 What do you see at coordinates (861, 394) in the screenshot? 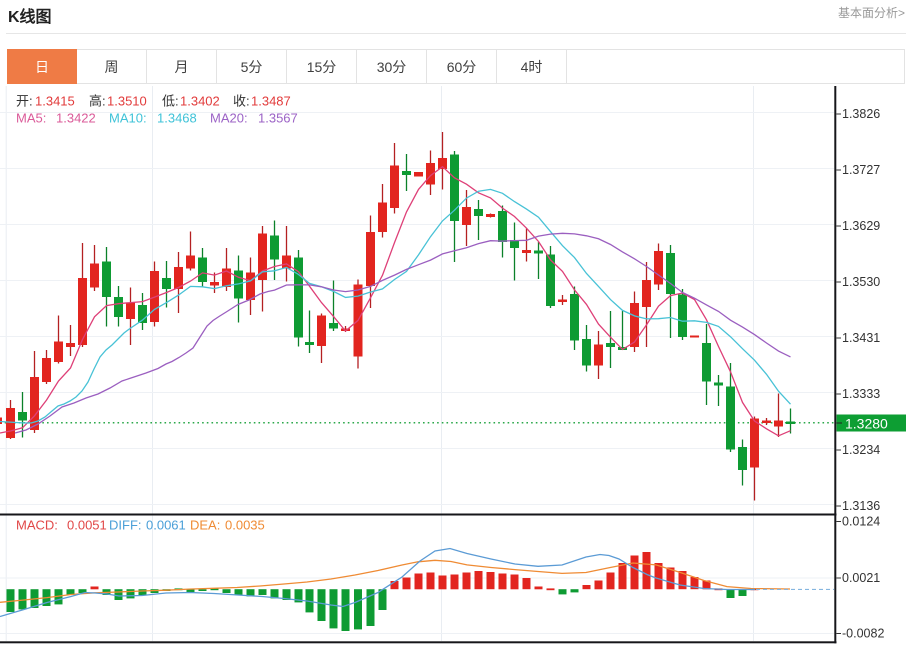
I see `svg-text: 1.3333` at bounding box center [861, 394].